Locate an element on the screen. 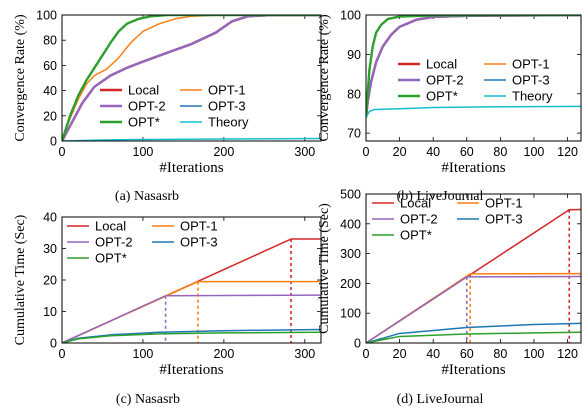 The height and width of the screenshot is (415, 582). panel-caption: (c) Nasasrb is located at coordinates (148, 399).